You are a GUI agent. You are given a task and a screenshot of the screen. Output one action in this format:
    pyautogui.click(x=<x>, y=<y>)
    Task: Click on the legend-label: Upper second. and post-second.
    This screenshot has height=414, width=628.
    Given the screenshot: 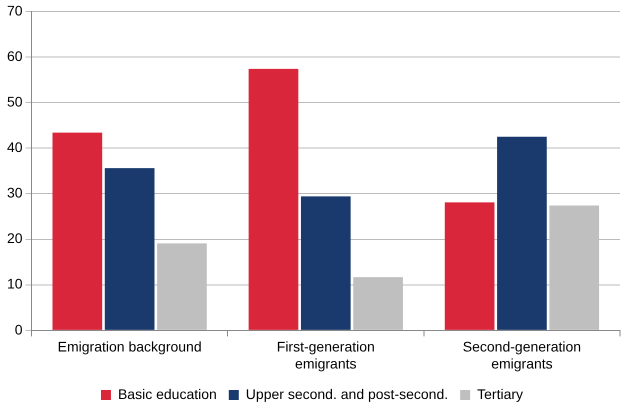 What is the action you would take?
    pyautogui.click(x=347, y=394)
    